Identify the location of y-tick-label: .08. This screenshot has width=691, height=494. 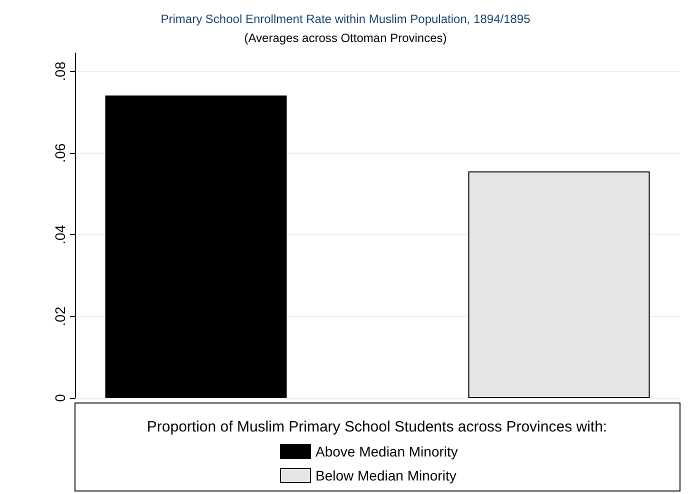
(60, 71).